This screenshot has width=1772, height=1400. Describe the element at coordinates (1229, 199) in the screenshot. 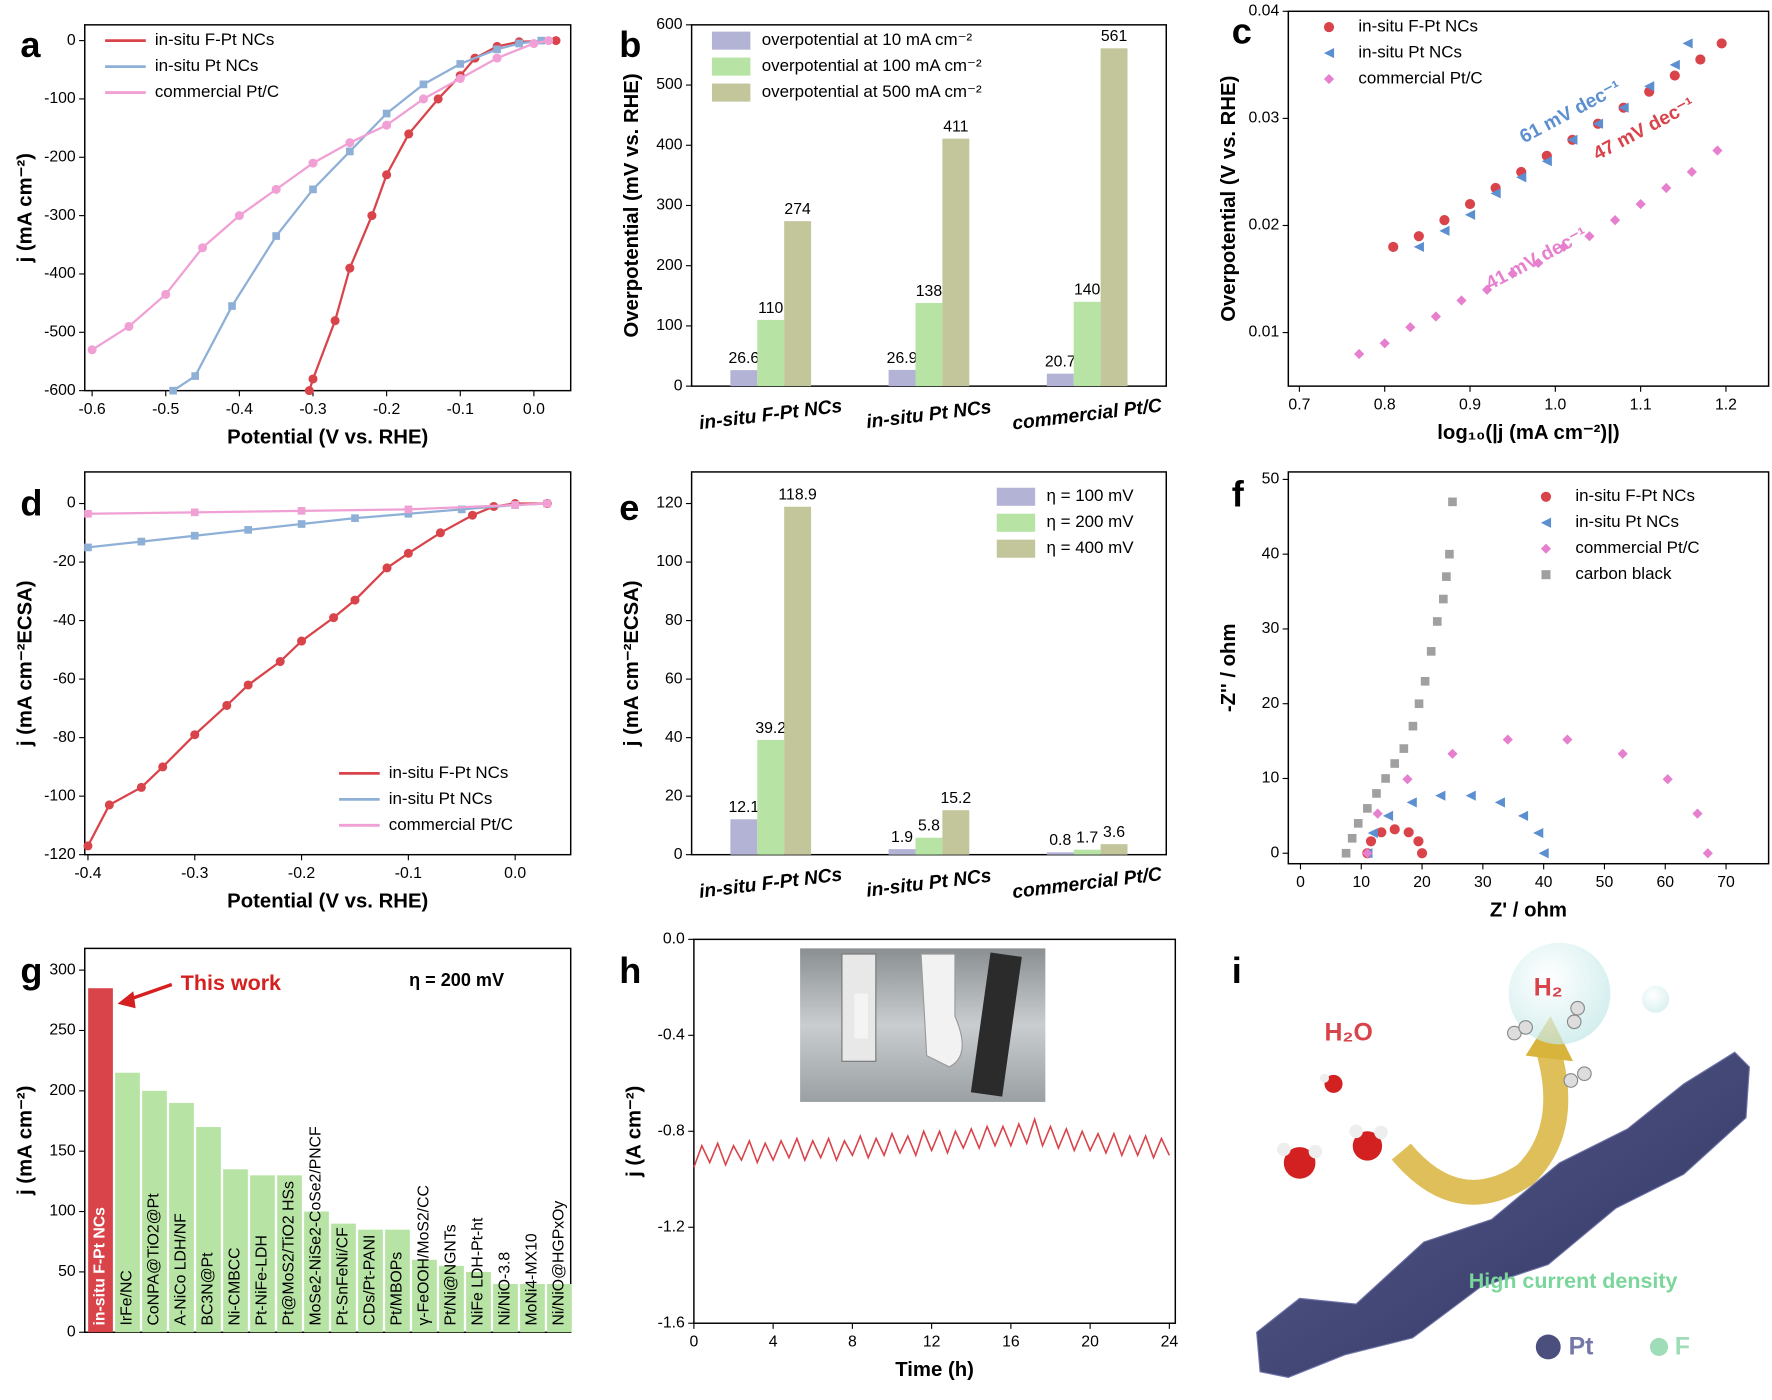

I see `y-axis-label: Overpotential (V vs. RHE)` at that location.